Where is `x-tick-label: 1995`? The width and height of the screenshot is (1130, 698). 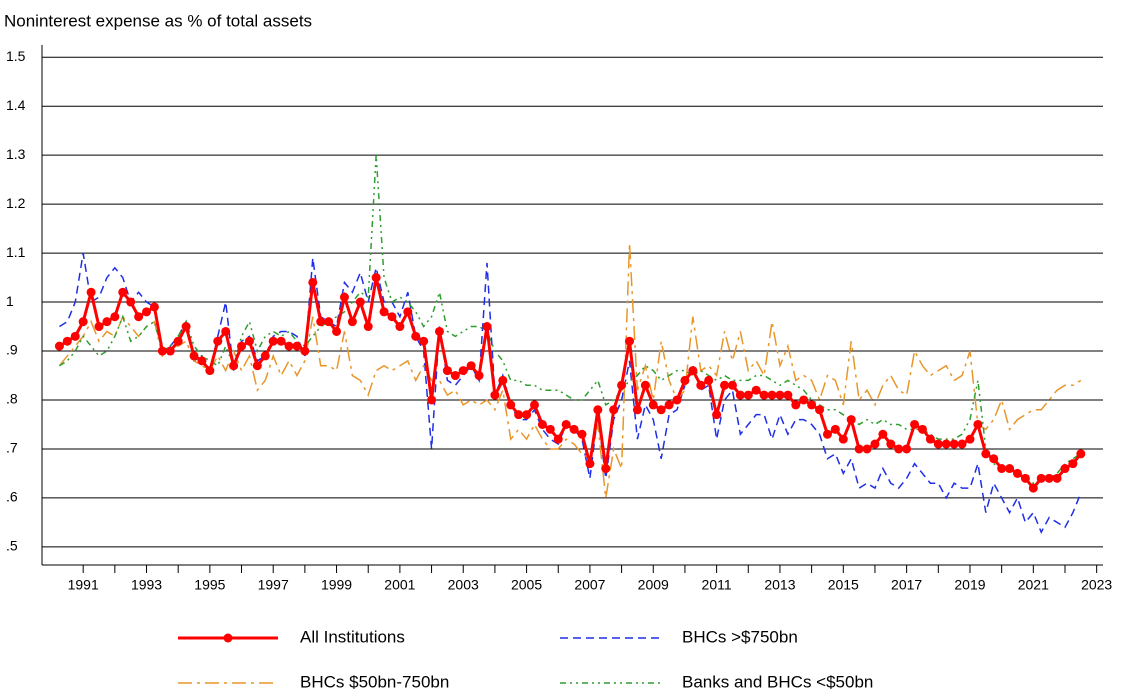 x-tick-label: 1995 is located at coordinates (209, 585).